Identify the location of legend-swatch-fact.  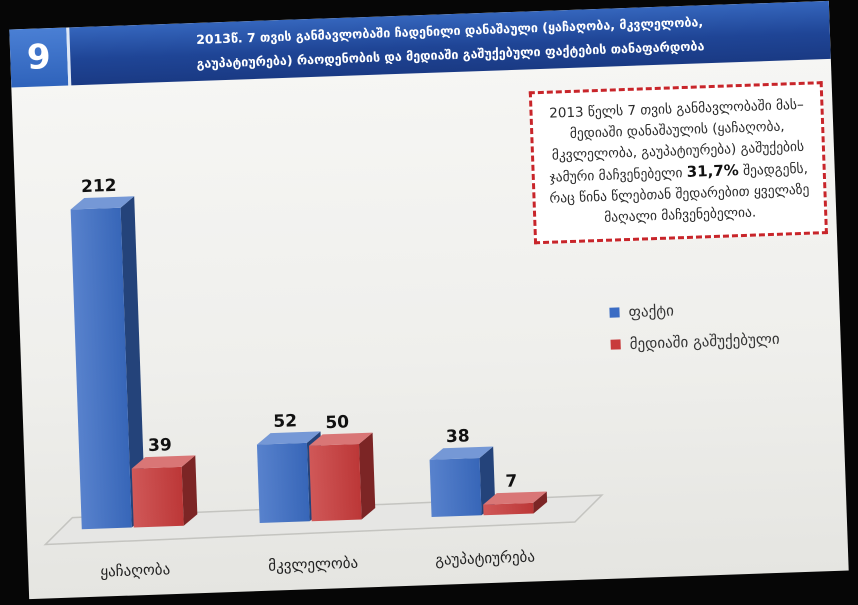
(614, 312).